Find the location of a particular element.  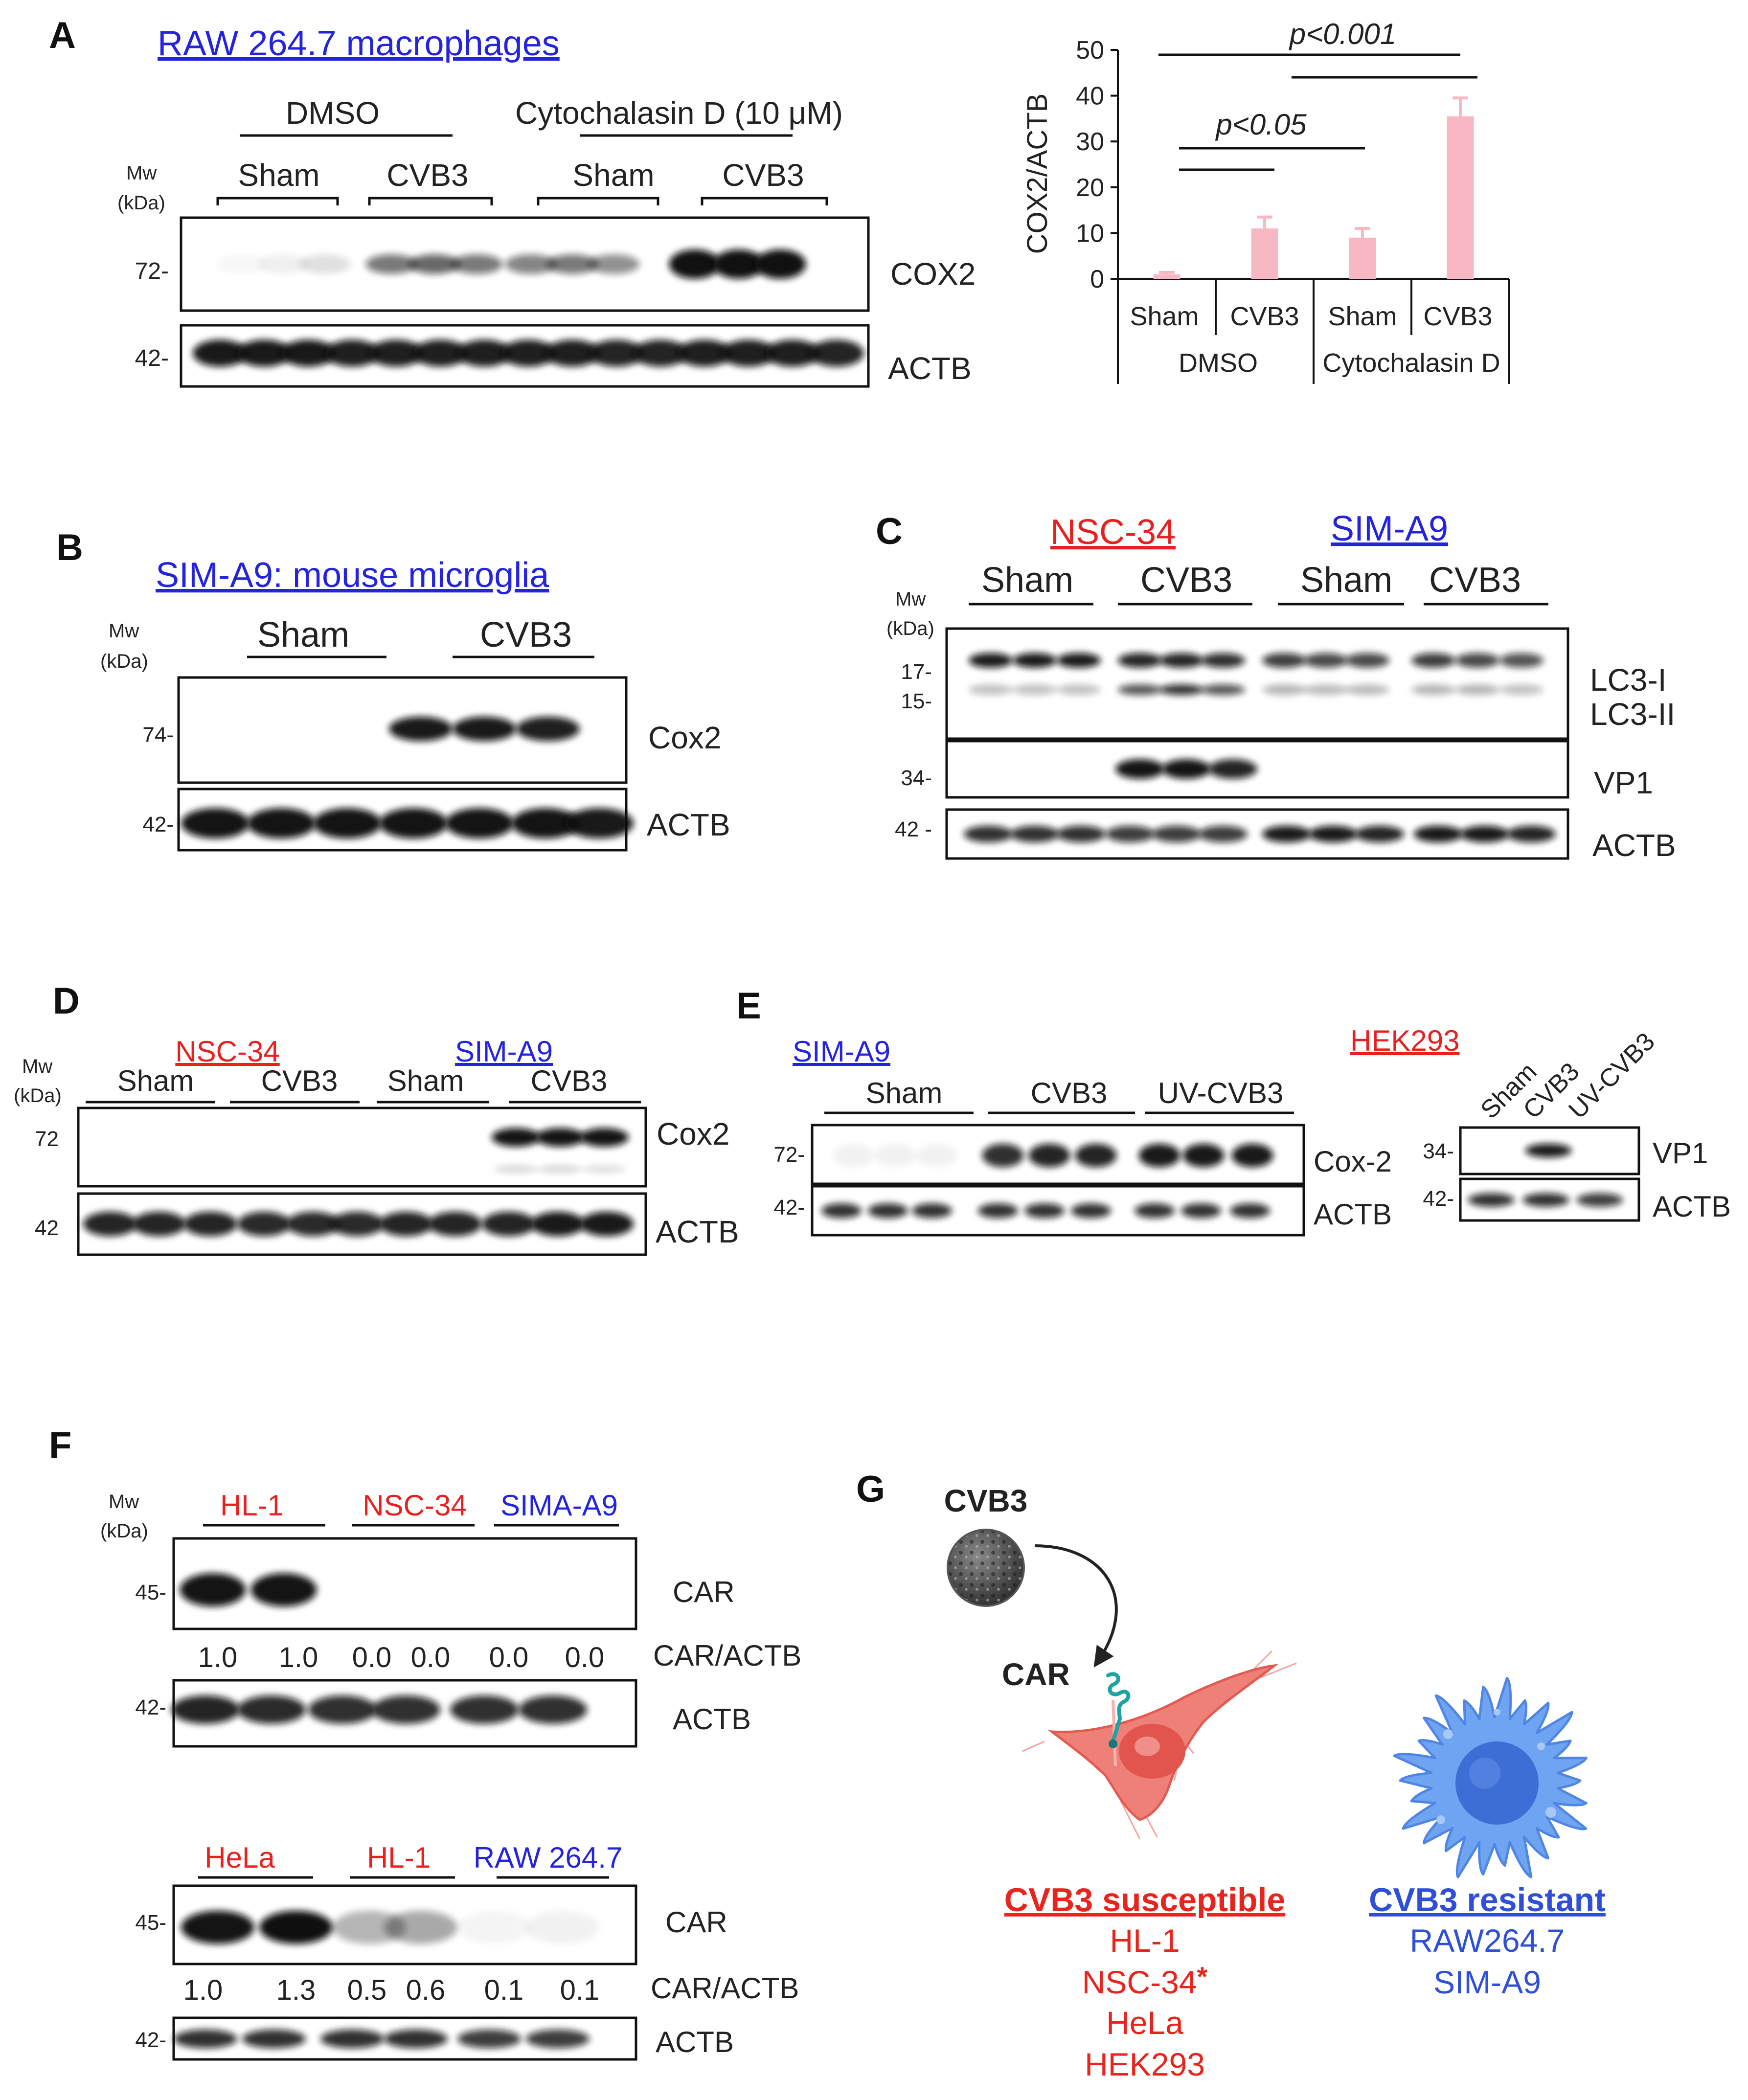

nucleolus is located at coordinates (1485, 1774).